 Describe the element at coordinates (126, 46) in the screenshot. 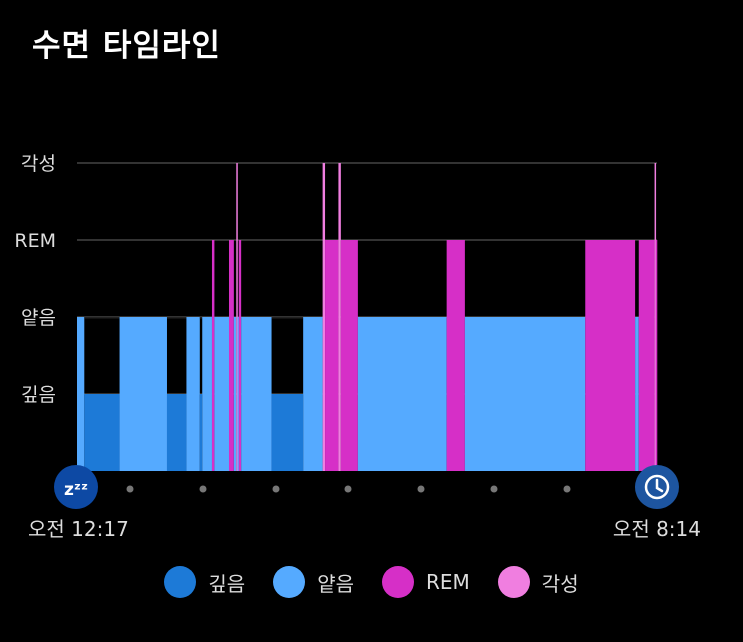

I see `page-title: 수면 타임라인` at that location.